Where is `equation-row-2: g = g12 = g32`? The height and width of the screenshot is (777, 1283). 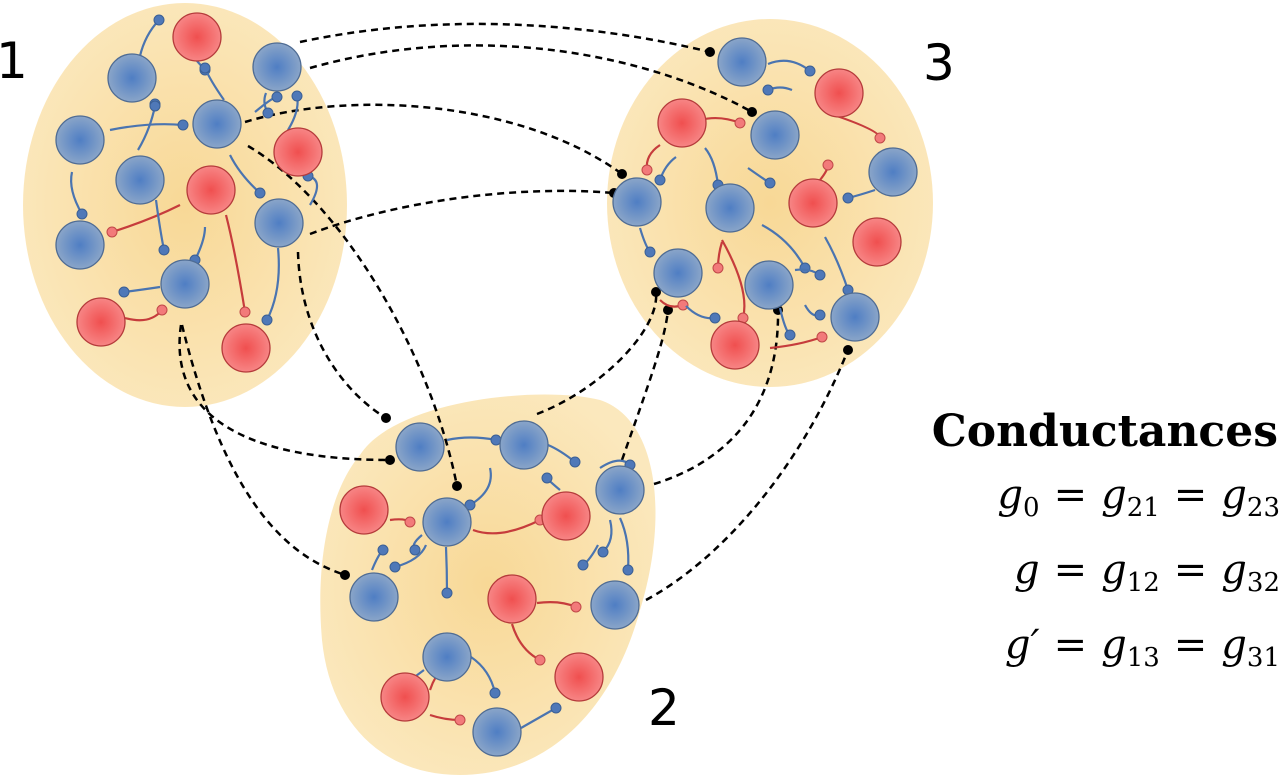
equation-row-2: g = g12 = g32 is located at coordinates (1080, 576).